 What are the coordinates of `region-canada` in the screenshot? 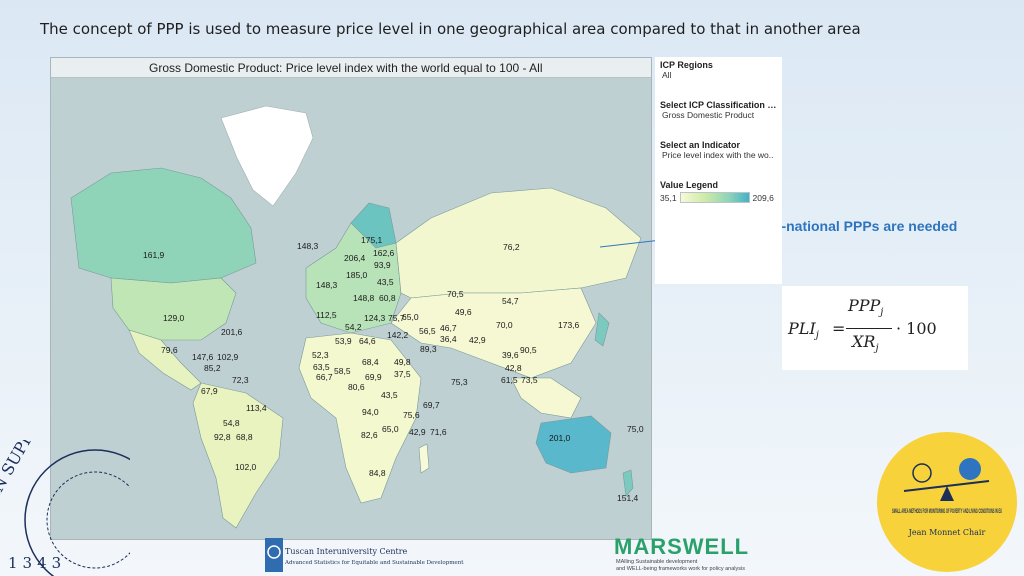 It's located at (163, 225).